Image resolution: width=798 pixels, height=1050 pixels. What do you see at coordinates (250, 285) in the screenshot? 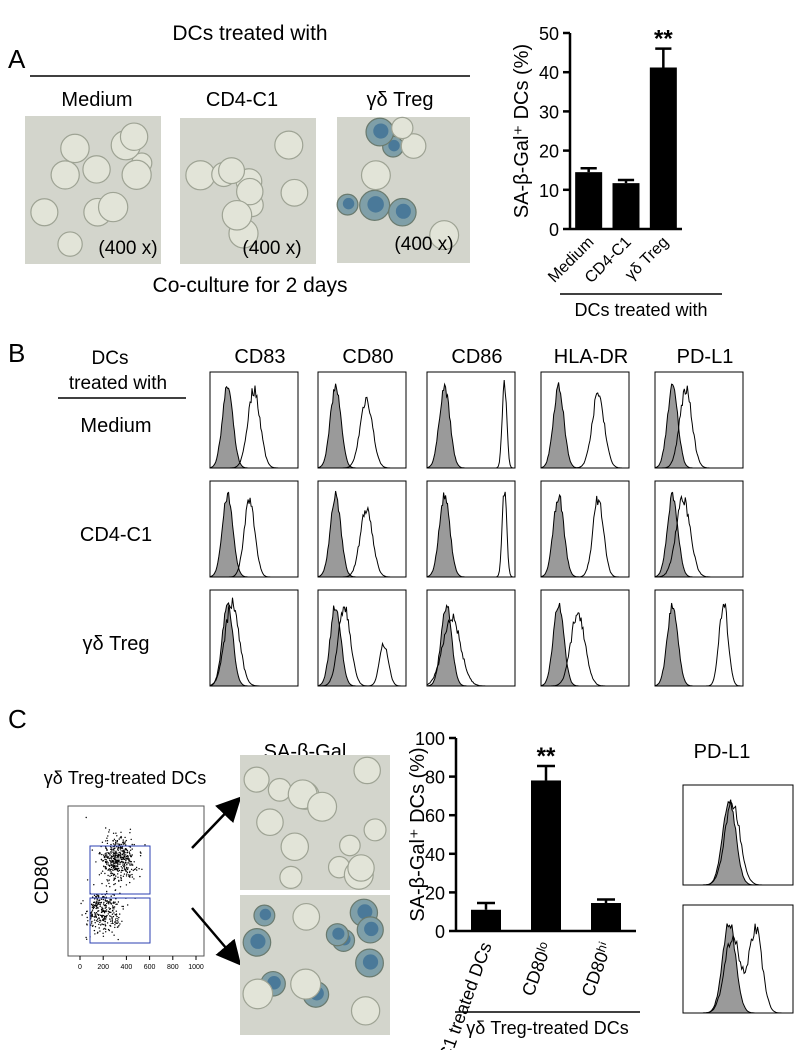
I see `caption: Co-culture for 2 days` at bounding box center [250, 285].